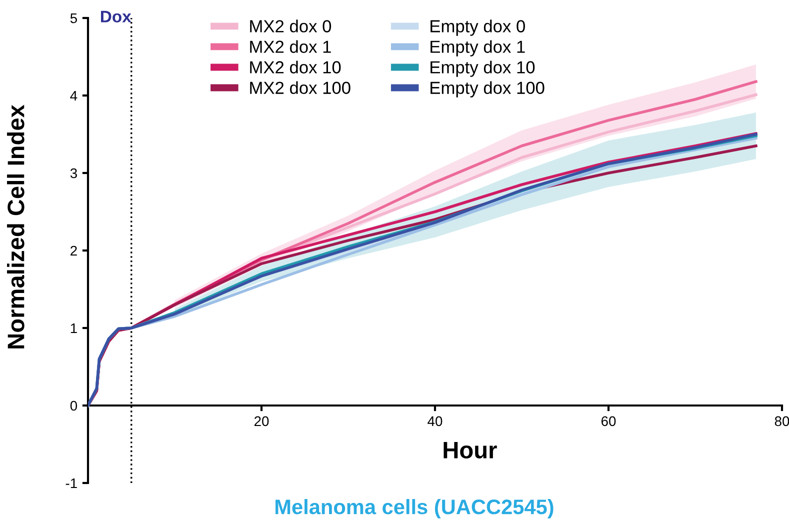 The image size is (789, 529). What do you see at coordinates (477, 48) in the screenshot?
I see `legend-label: Empty dox 1` at bounding box center [477, 48].